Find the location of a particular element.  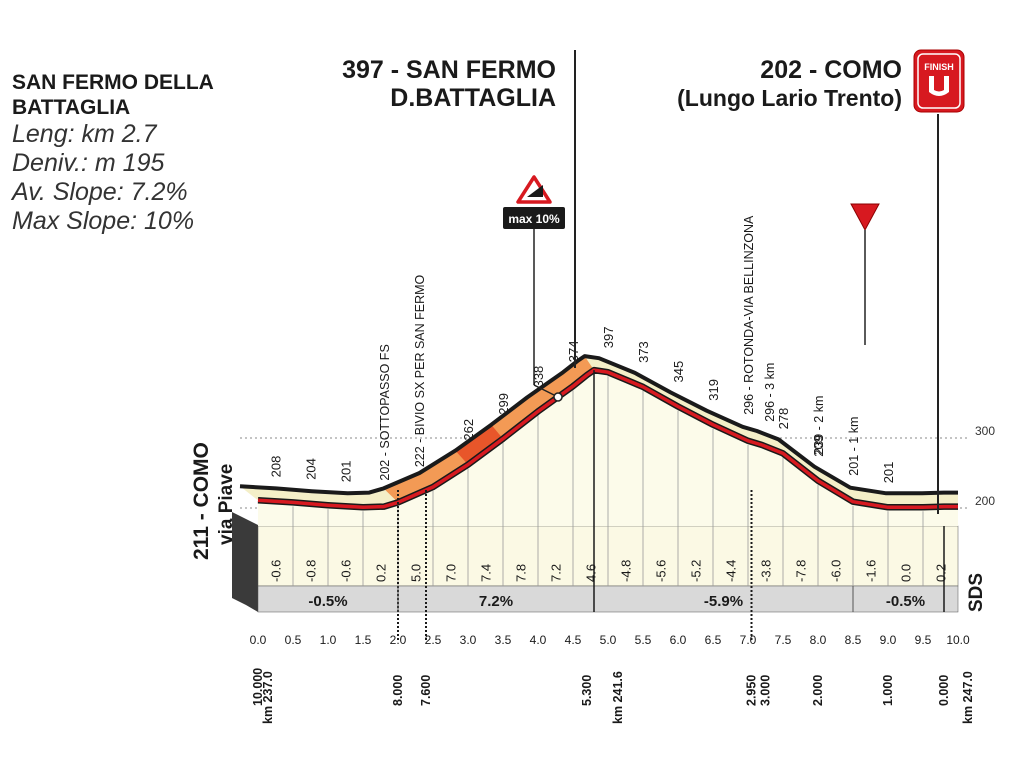

profile-line is located at coordinates (607, 439).